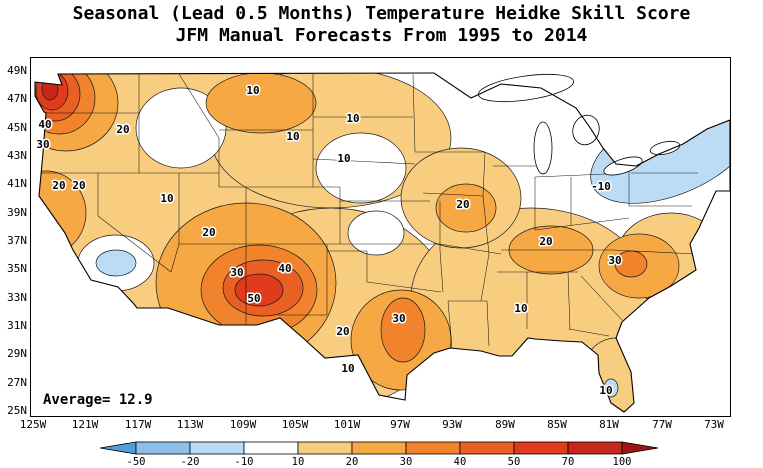 The height and width of the screenshot is (468, 763). What do you see at coordinates (601, 186) in the screenshot?
I see `contour-label: -10` at bounding box center [601, 186].